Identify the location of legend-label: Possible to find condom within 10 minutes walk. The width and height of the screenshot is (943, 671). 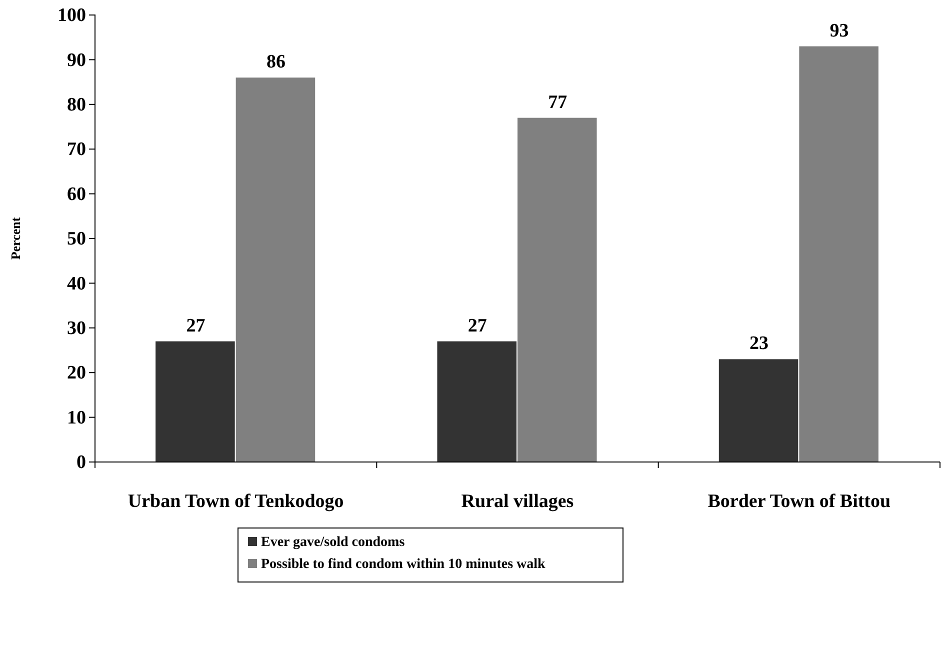
(403, 564).